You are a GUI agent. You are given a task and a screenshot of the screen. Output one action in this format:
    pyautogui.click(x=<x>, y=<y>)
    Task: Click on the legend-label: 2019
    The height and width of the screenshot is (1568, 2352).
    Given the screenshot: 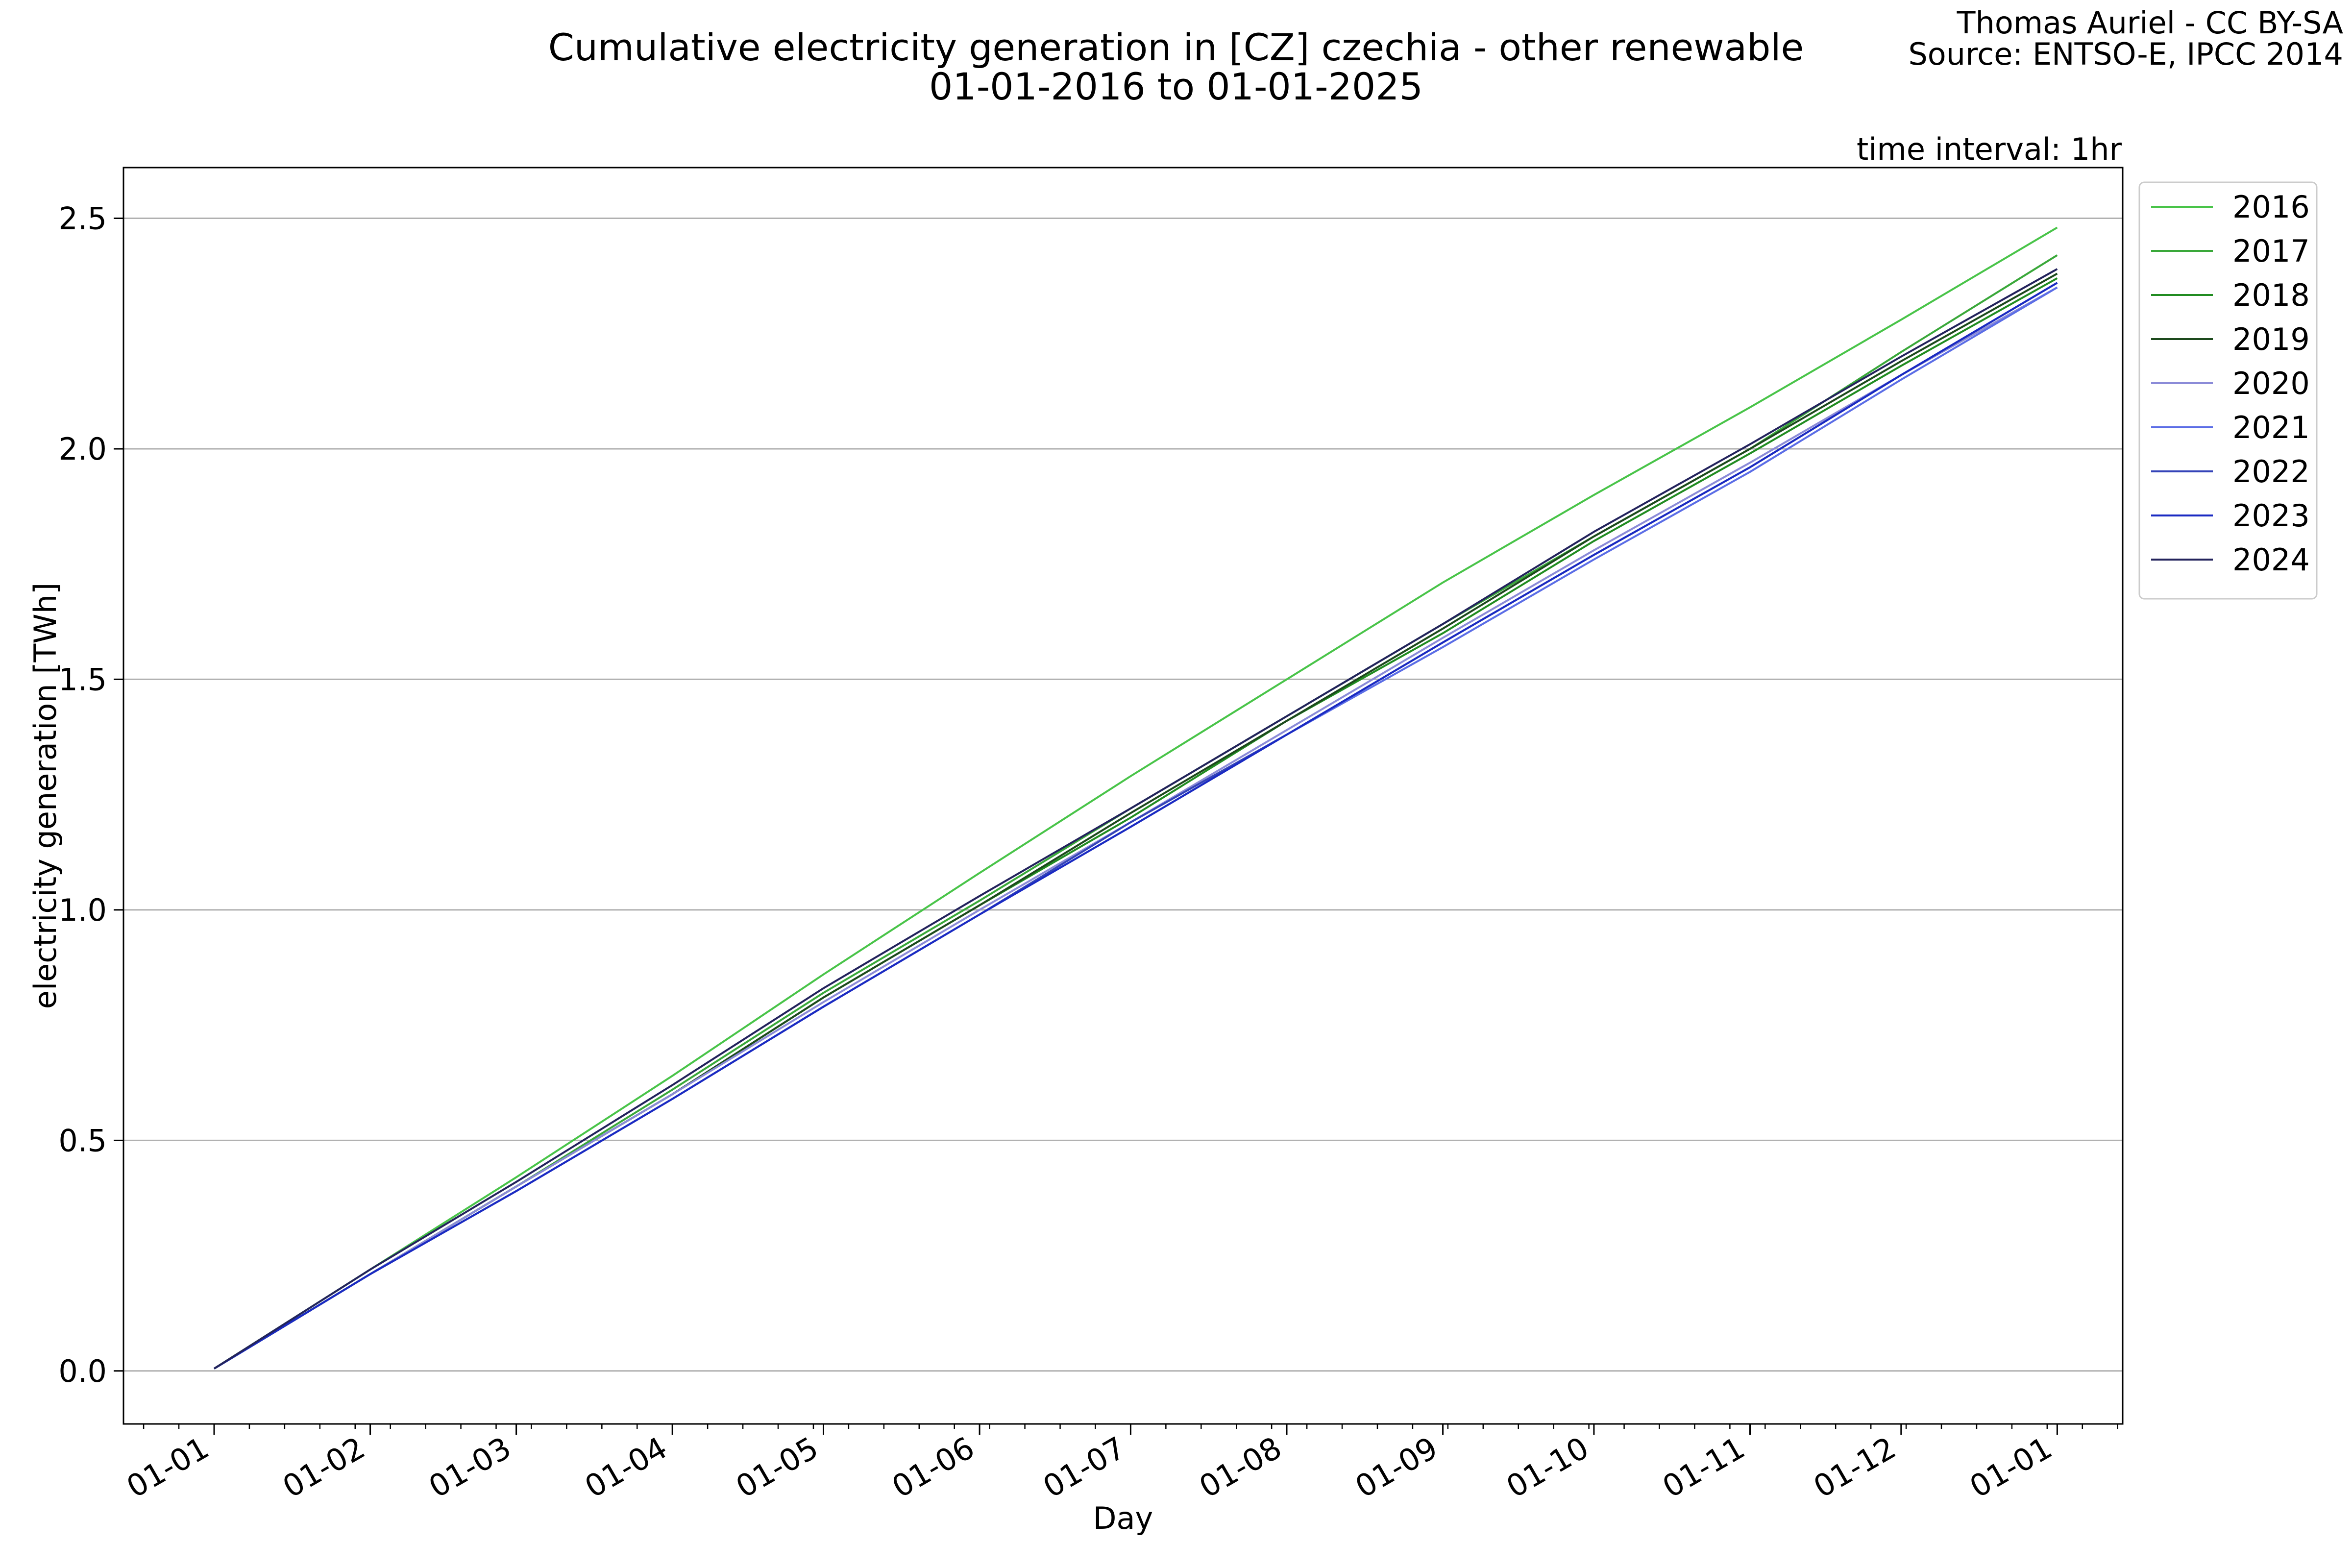 What is the action you would take?
    pyautogui.click(x=2271, y=339)
    